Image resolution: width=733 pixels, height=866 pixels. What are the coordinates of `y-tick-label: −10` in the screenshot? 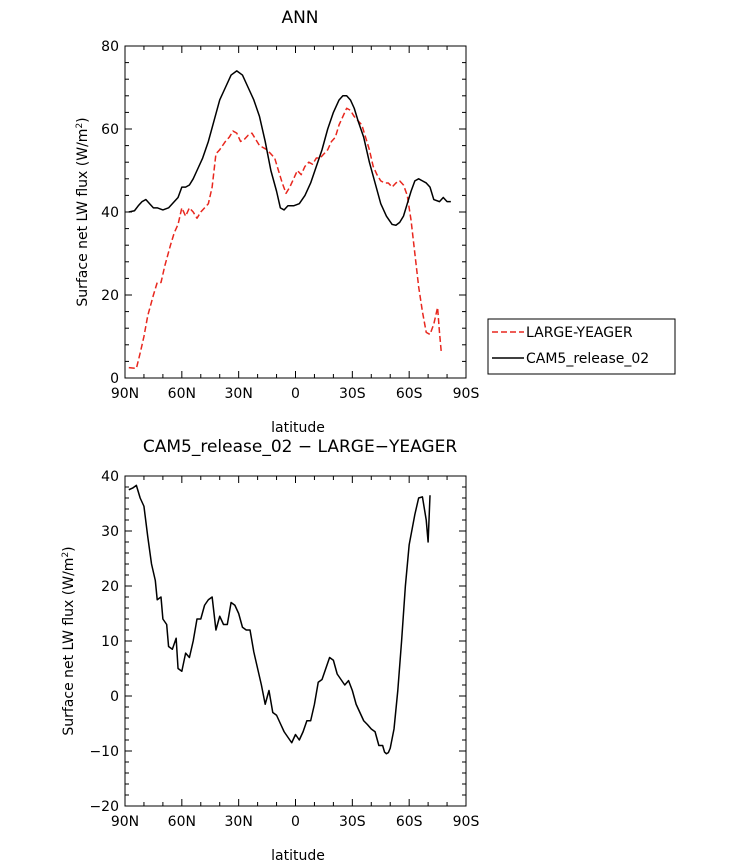 It's located at (104, 752).